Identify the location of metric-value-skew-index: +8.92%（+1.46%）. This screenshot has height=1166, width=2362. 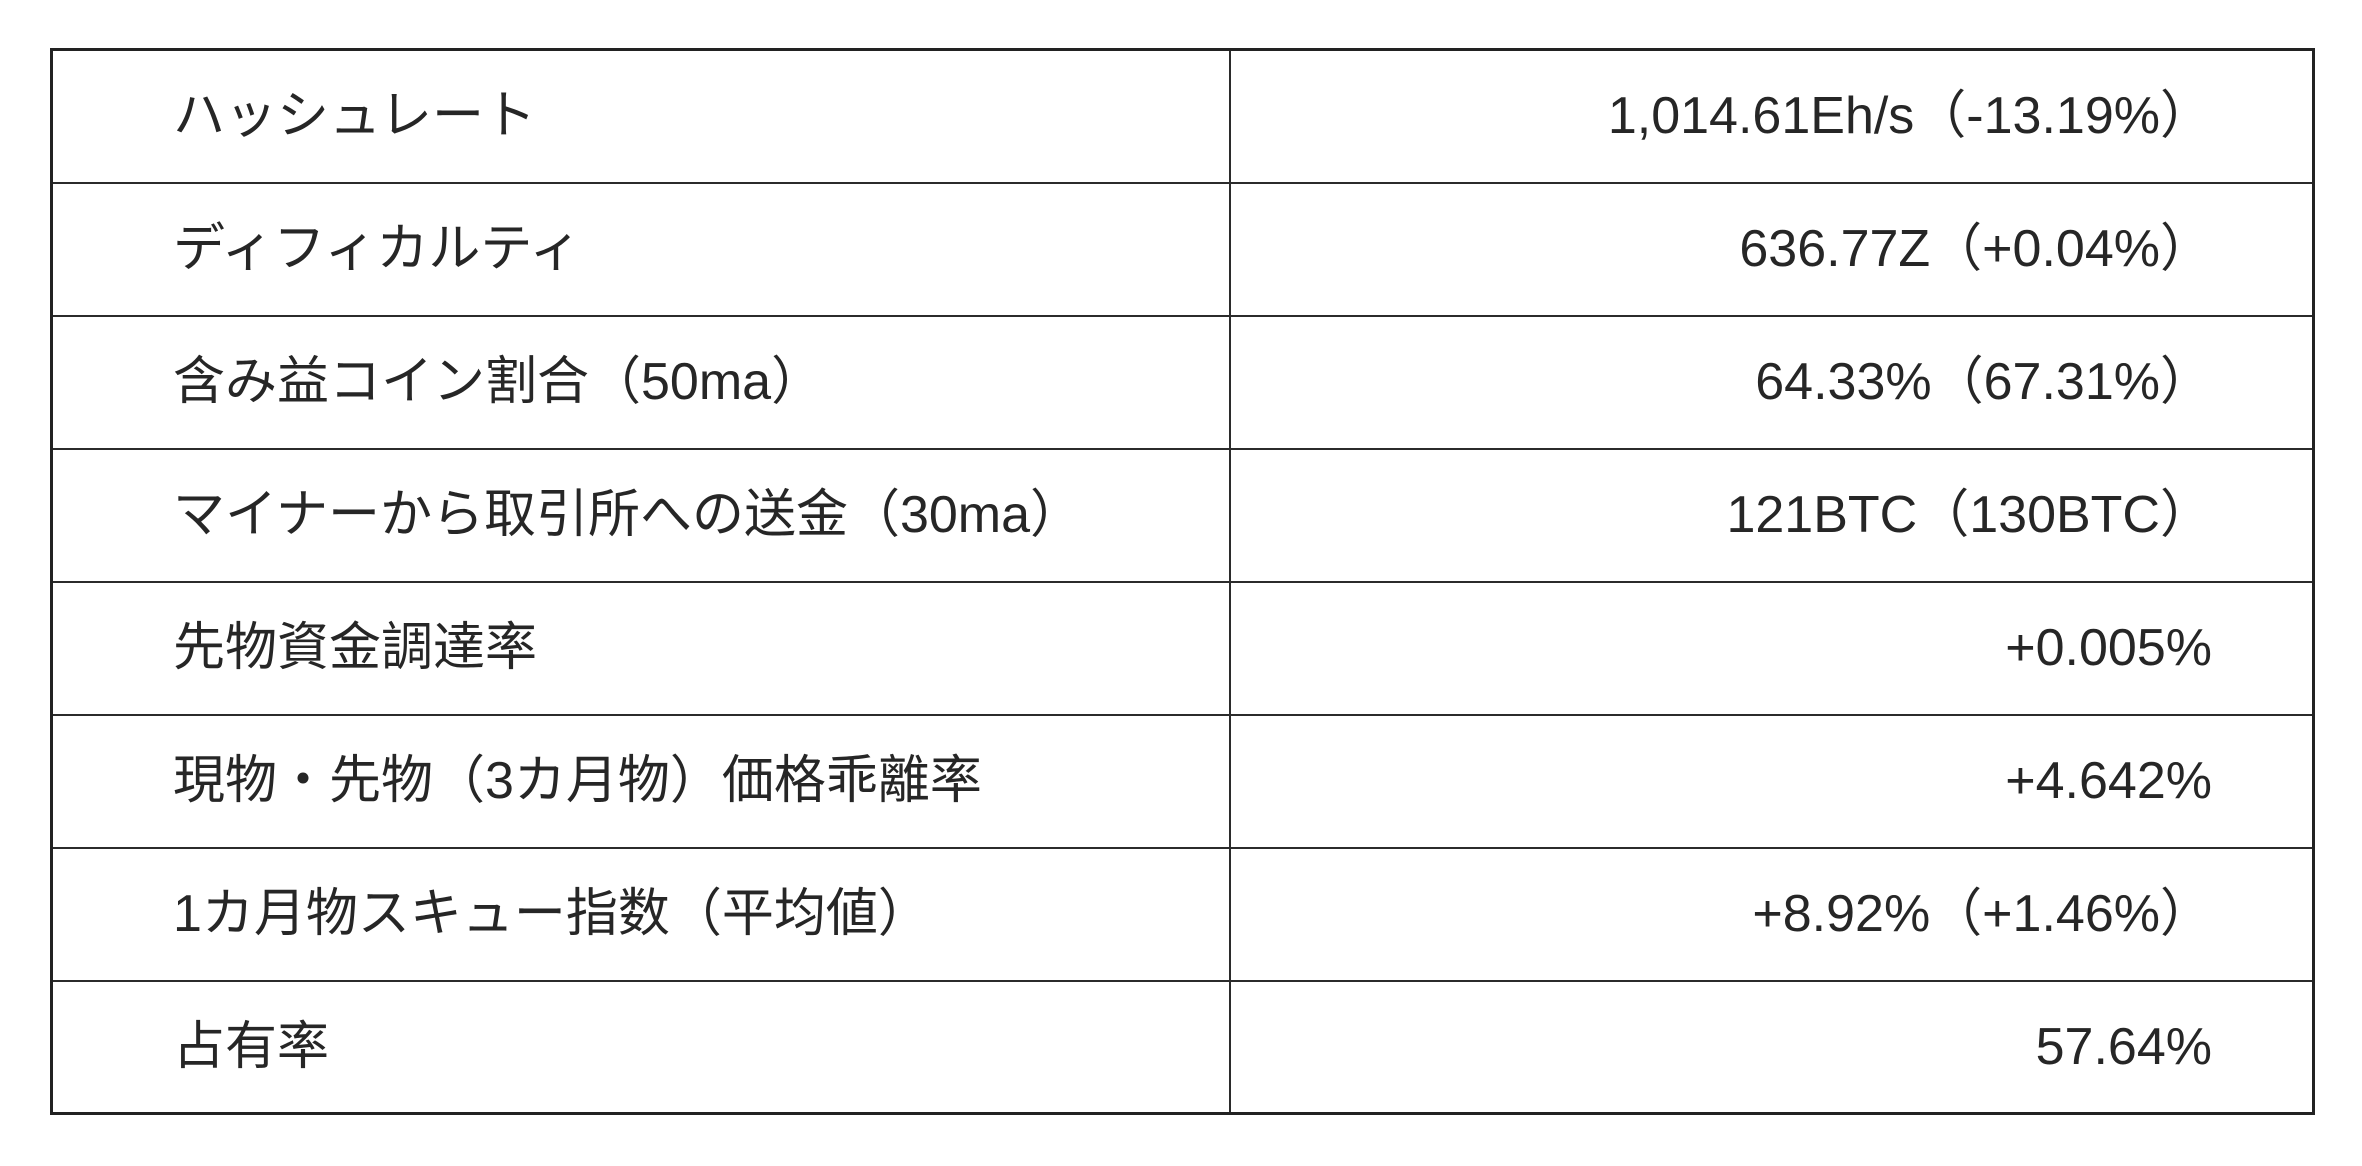
(1771, 914).